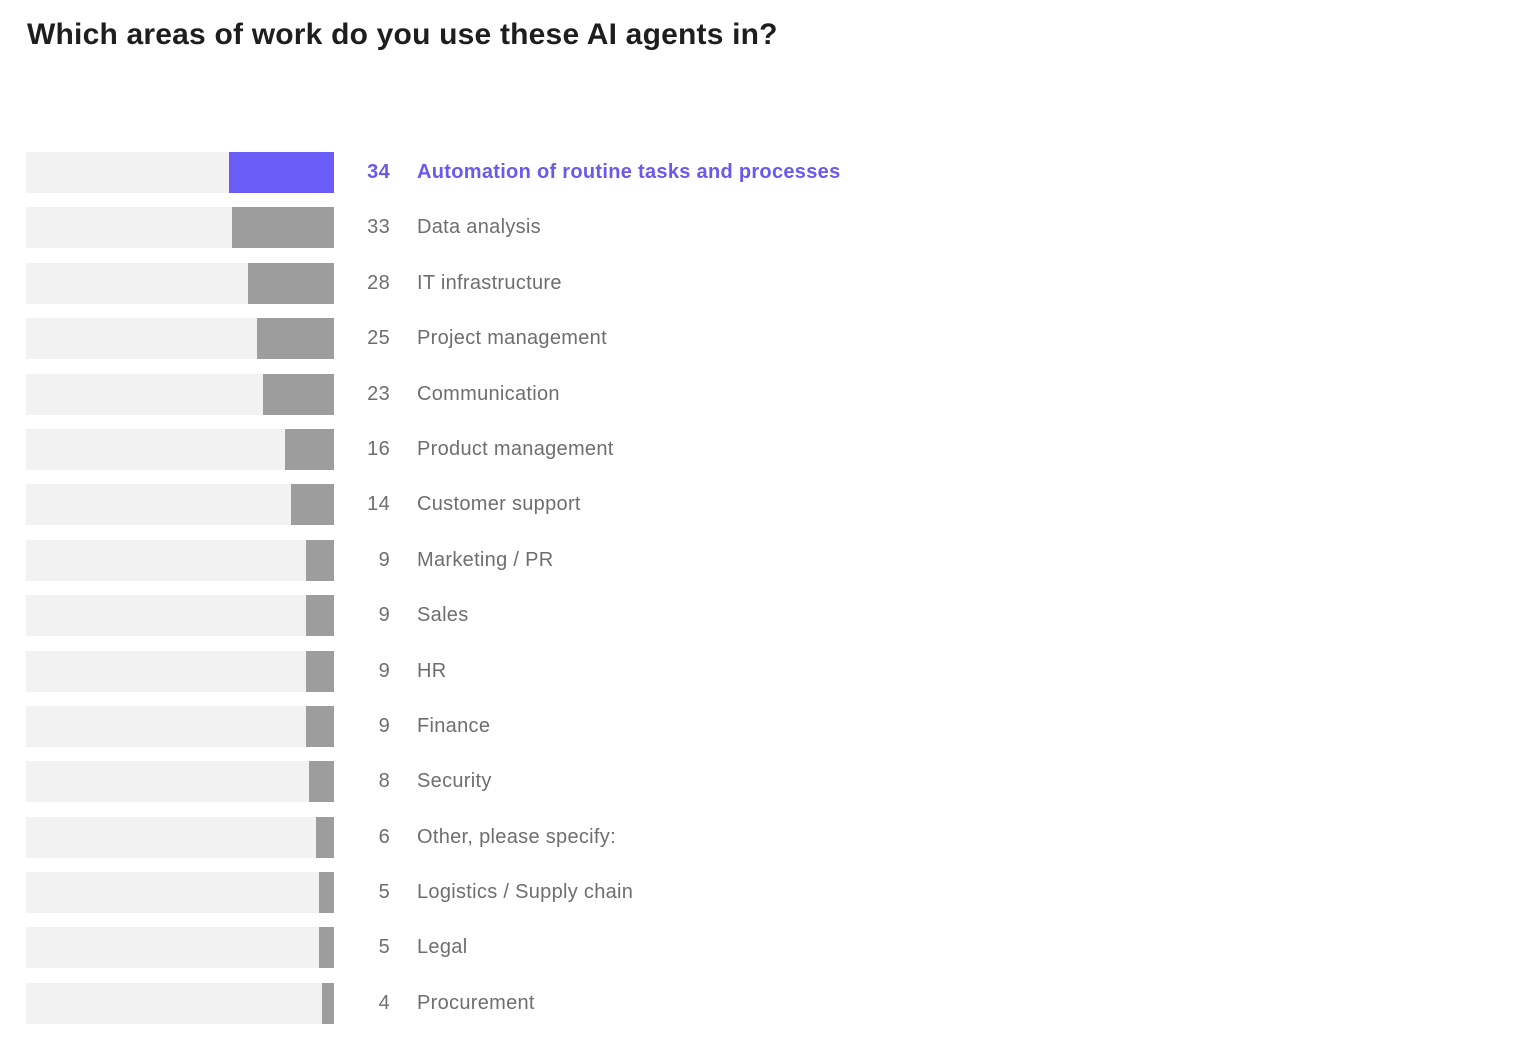 This screenshot has width=1520, height=1042. What do you see at coordinates (384, 836) in the screenshot?
I see `bar-value: 6` at bounding box center [384, 836].